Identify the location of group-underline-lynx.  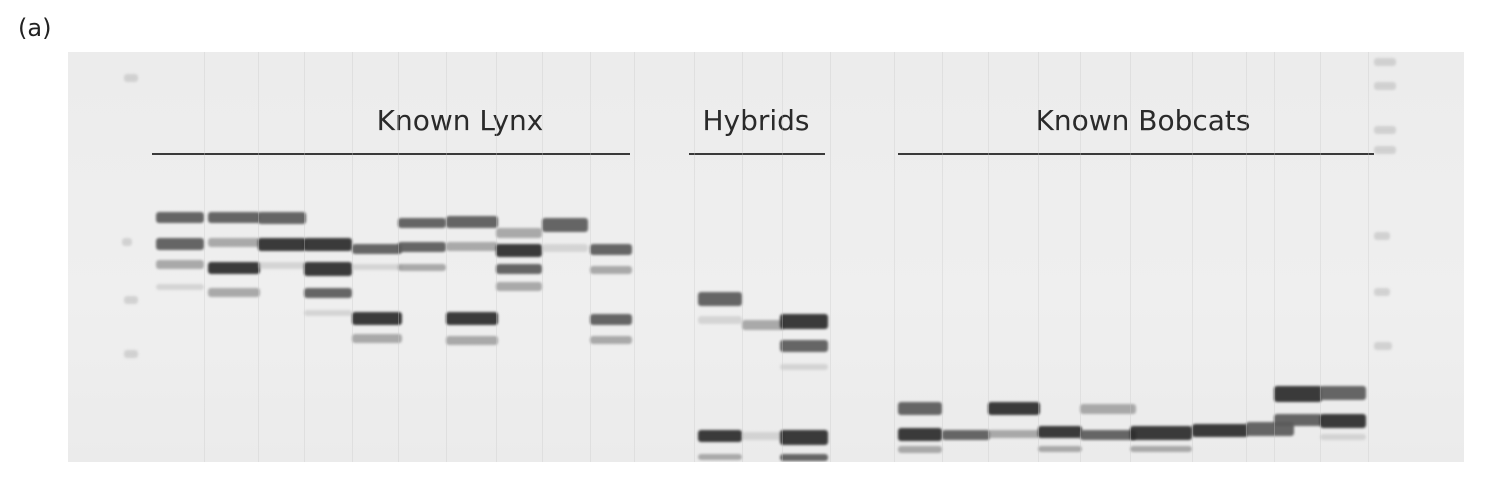
(391, 154).